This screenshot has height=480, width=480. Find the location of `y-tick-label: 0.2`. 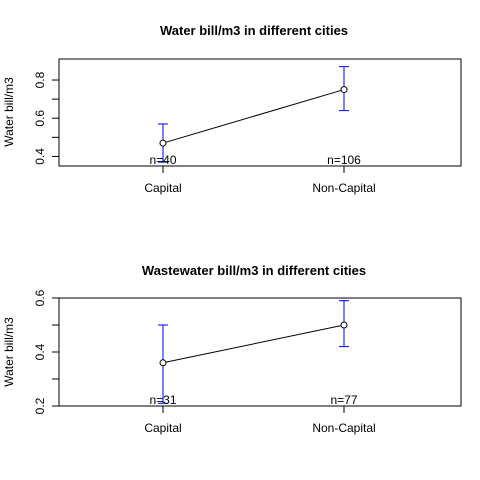

y-tick-label: 0.2 is located at coordinates (40, 405).